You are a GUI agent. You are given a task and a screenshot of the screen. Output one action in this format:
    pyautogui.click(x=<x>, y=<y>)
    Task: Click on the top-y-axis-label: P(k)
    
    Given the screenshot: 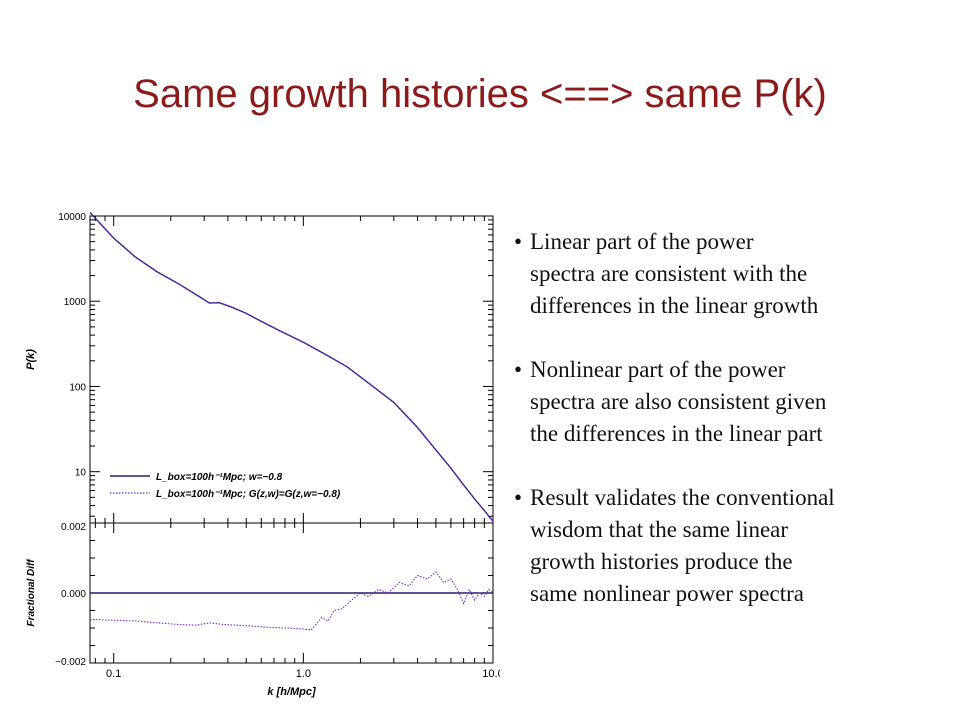 What is the action you would take?
    pyautogui.click(x=31, y=359)
    